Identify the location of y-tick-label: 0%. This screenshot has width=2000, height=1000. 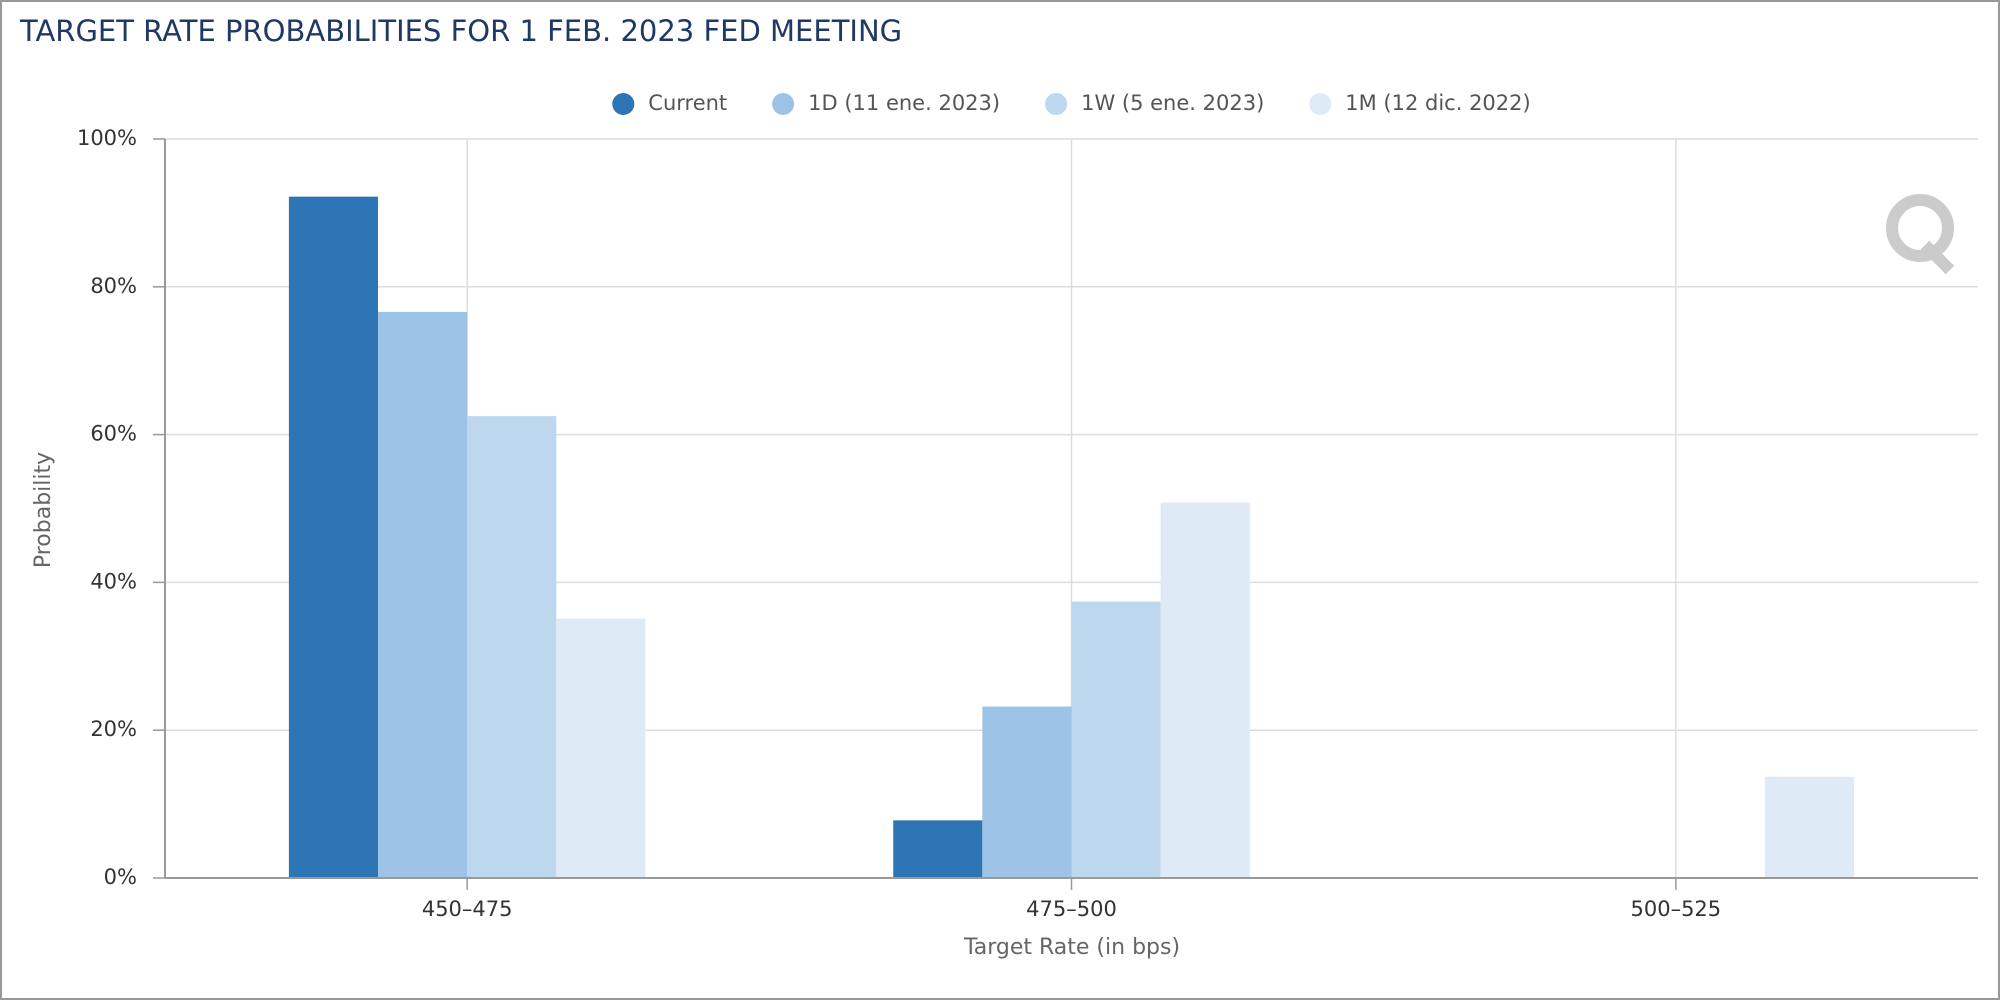
(120, 877).